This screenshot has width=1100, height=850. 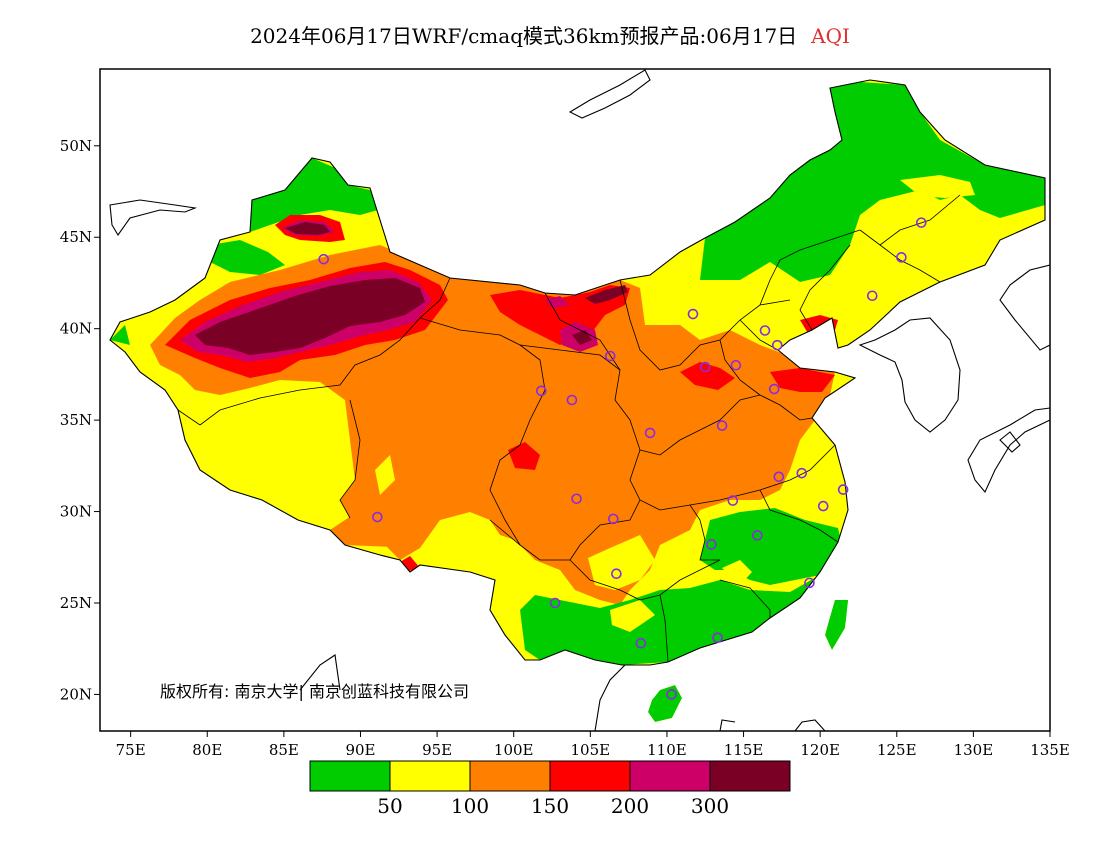 What do you see at coordinates (76, 603) in the screenshot?
I see `lat-tick-label: 25N` at bounding box center [76, 603].